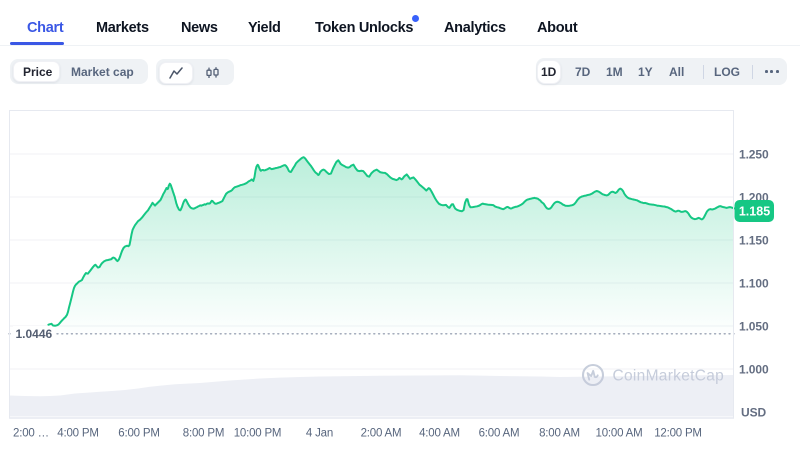  I want to click on svg-text: 1.0446, so click(34, 334).